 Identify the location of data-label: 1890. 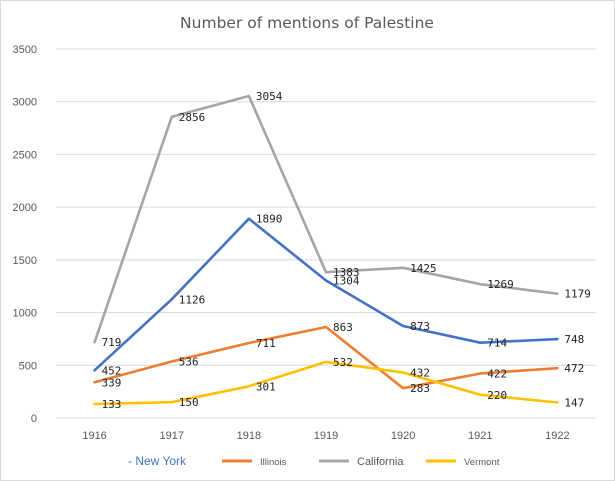
(269, 219).